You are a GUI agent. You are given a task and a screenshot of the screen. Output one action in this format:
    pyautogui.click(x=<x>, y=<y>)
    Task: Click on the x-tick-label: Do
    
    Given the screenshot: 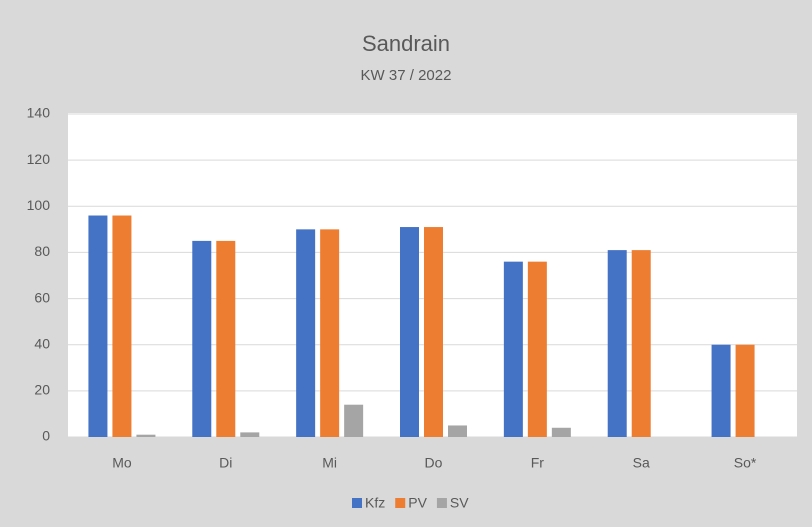 What is the action you would take?
    pyautogui.click(x=434, y=463)
    